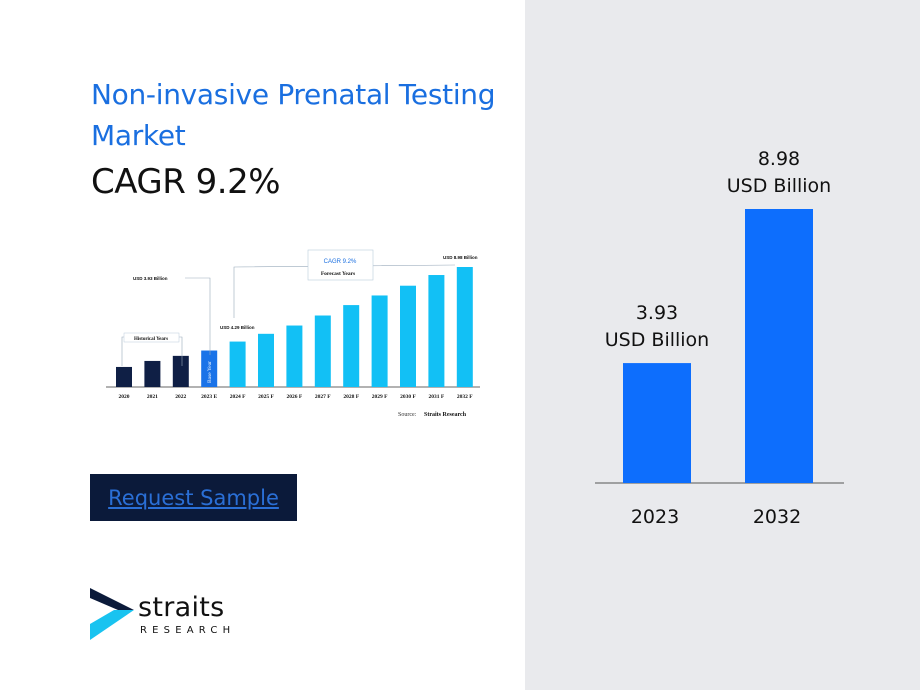 The image size is (920, 690). What do you see at coordinates (152, 397) in the screenshot?
I see `x-tick-label: 2021` at bounding box center [152, 397].